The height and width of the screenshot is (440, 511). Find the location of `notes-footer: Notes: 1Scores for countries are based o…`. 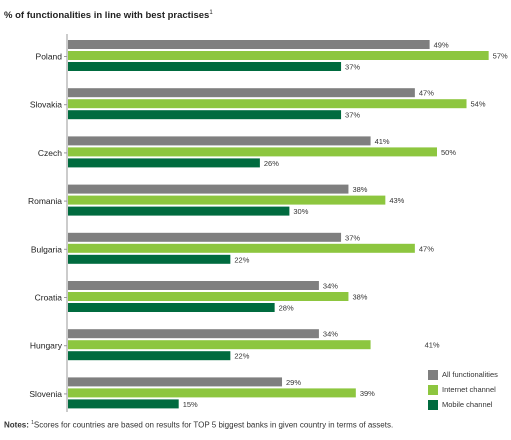

notes-footer: Notes: 1Scores for countries are based o… is located at coordinates (198, 425).